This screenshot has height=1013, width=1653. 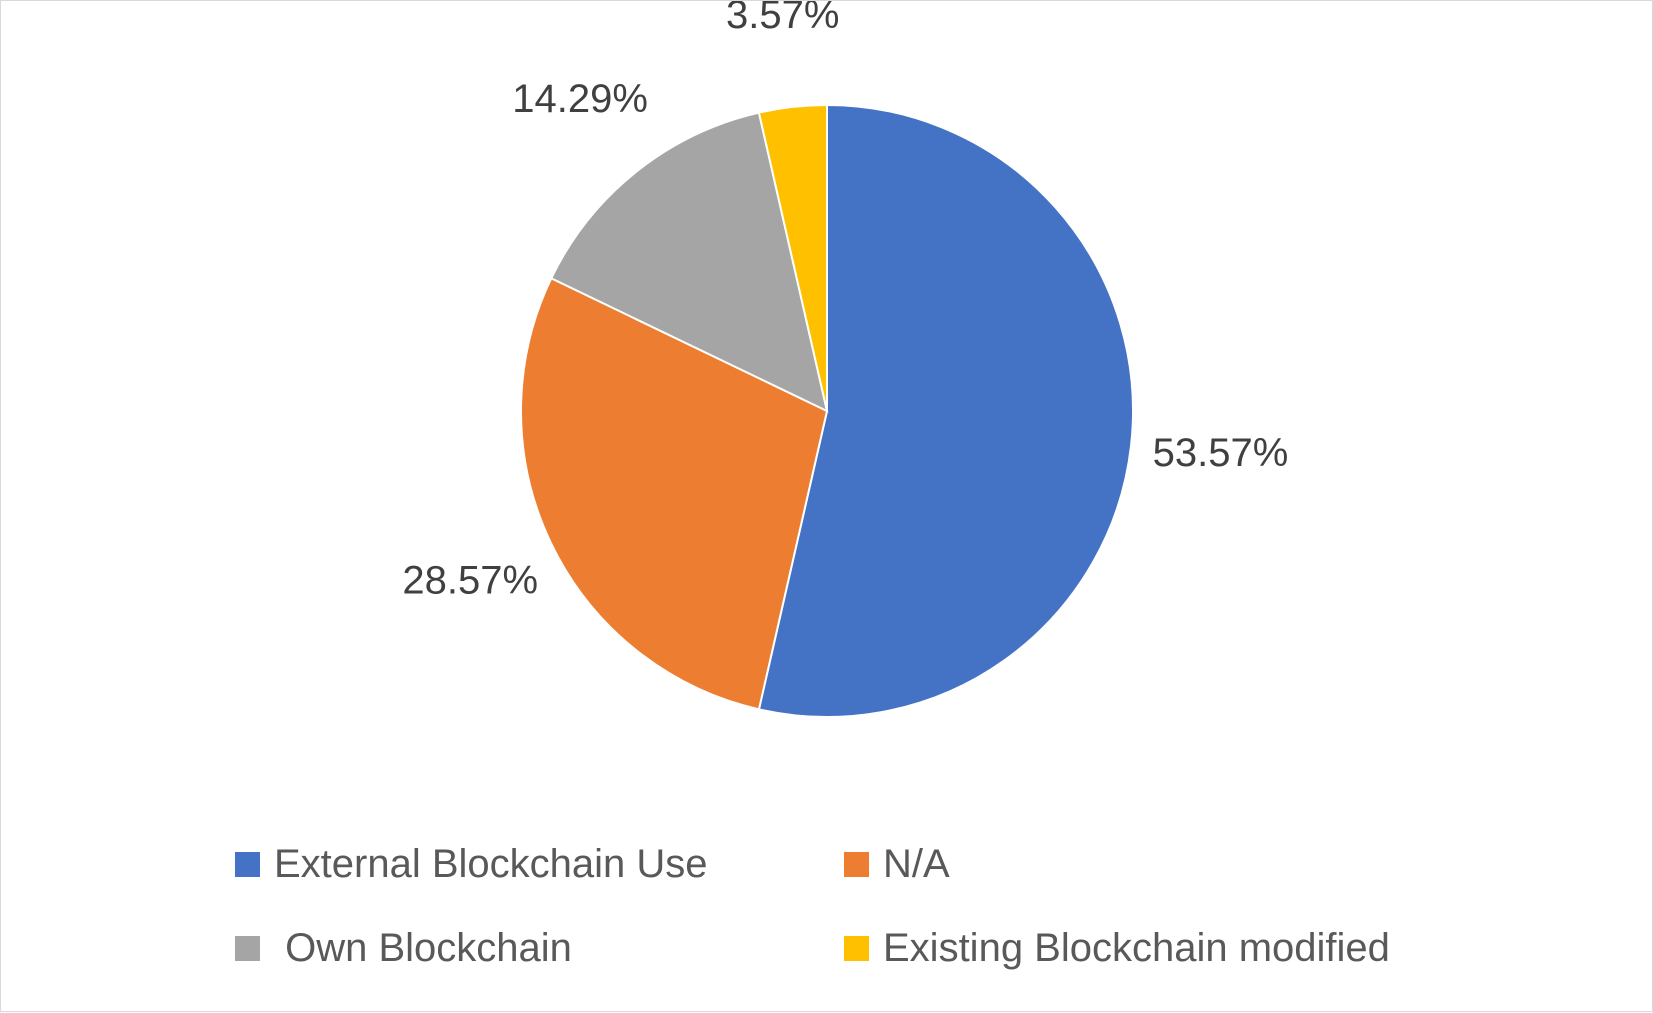 What do you see at coordinates (1136, 947) in the screenshot?
I see `legend-label-existing-blockchain-modified: Existing Blockchain modified` at bounding box center [1136, 947].